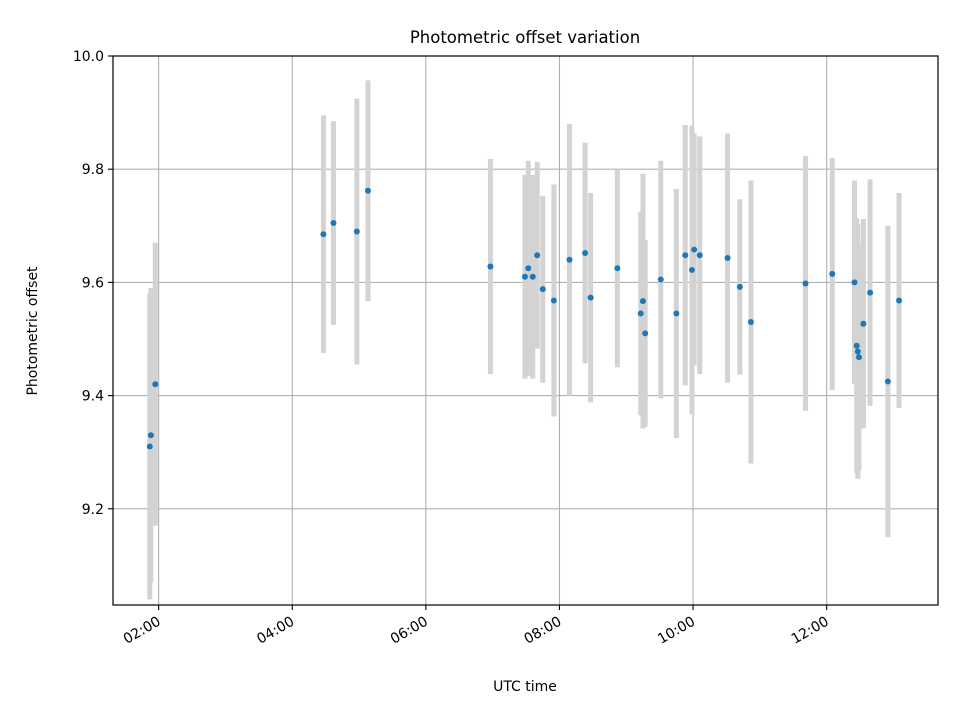 The image size is (960, 724). Describe the element at coordinates (33, 331) in the screenshot. I see `y-axis-label: Photometric offset` at that location.